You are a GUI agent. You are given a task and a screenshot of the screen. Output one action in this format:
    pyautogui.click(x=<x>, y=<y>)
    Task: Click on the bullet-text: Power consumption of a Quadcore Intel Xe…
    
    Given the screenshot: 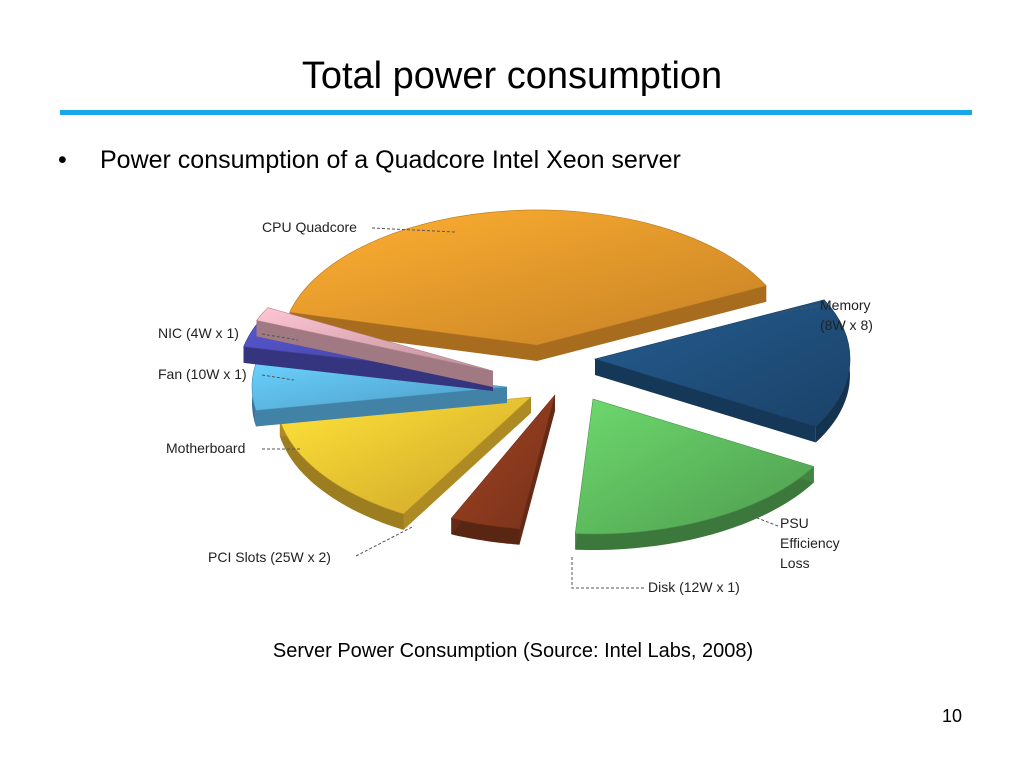 What is the action you would take?
    pyautogui.click(x=390, y=160)
    